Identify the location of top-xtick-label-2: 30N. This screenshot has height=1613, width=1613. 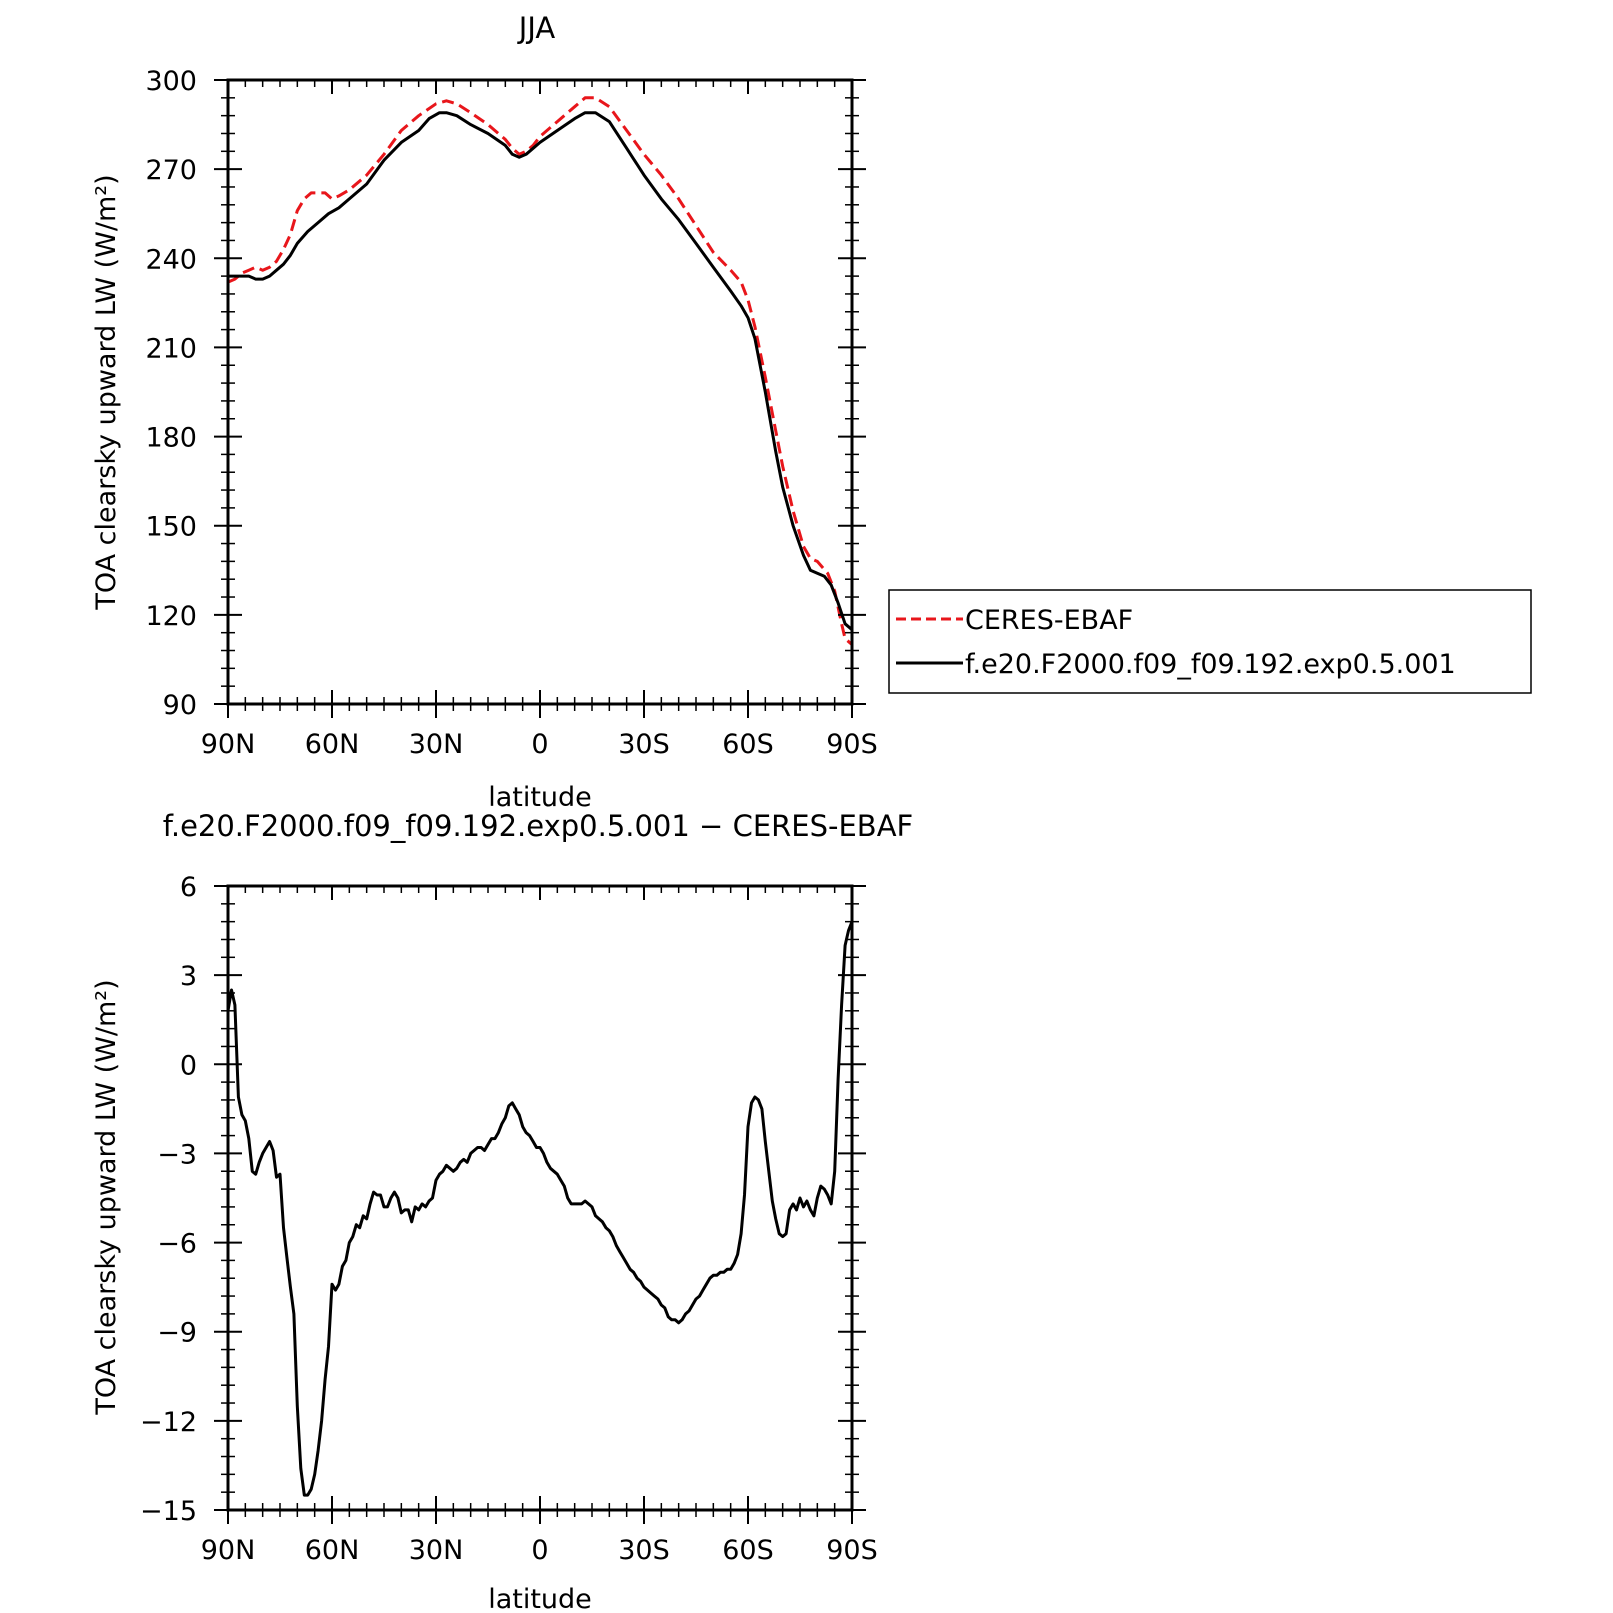
(436, 744).